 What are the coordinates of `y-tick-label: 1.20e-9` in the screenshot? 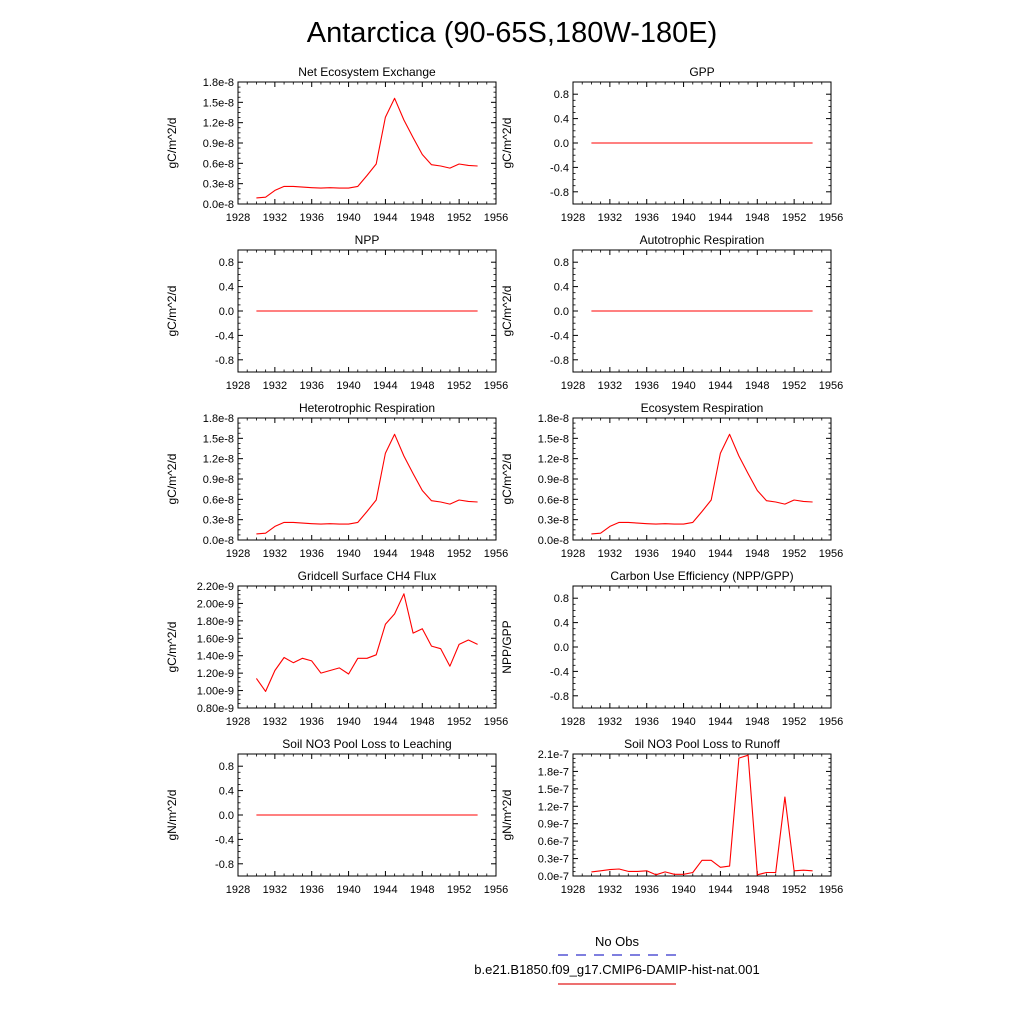 It's located at (215, 674).